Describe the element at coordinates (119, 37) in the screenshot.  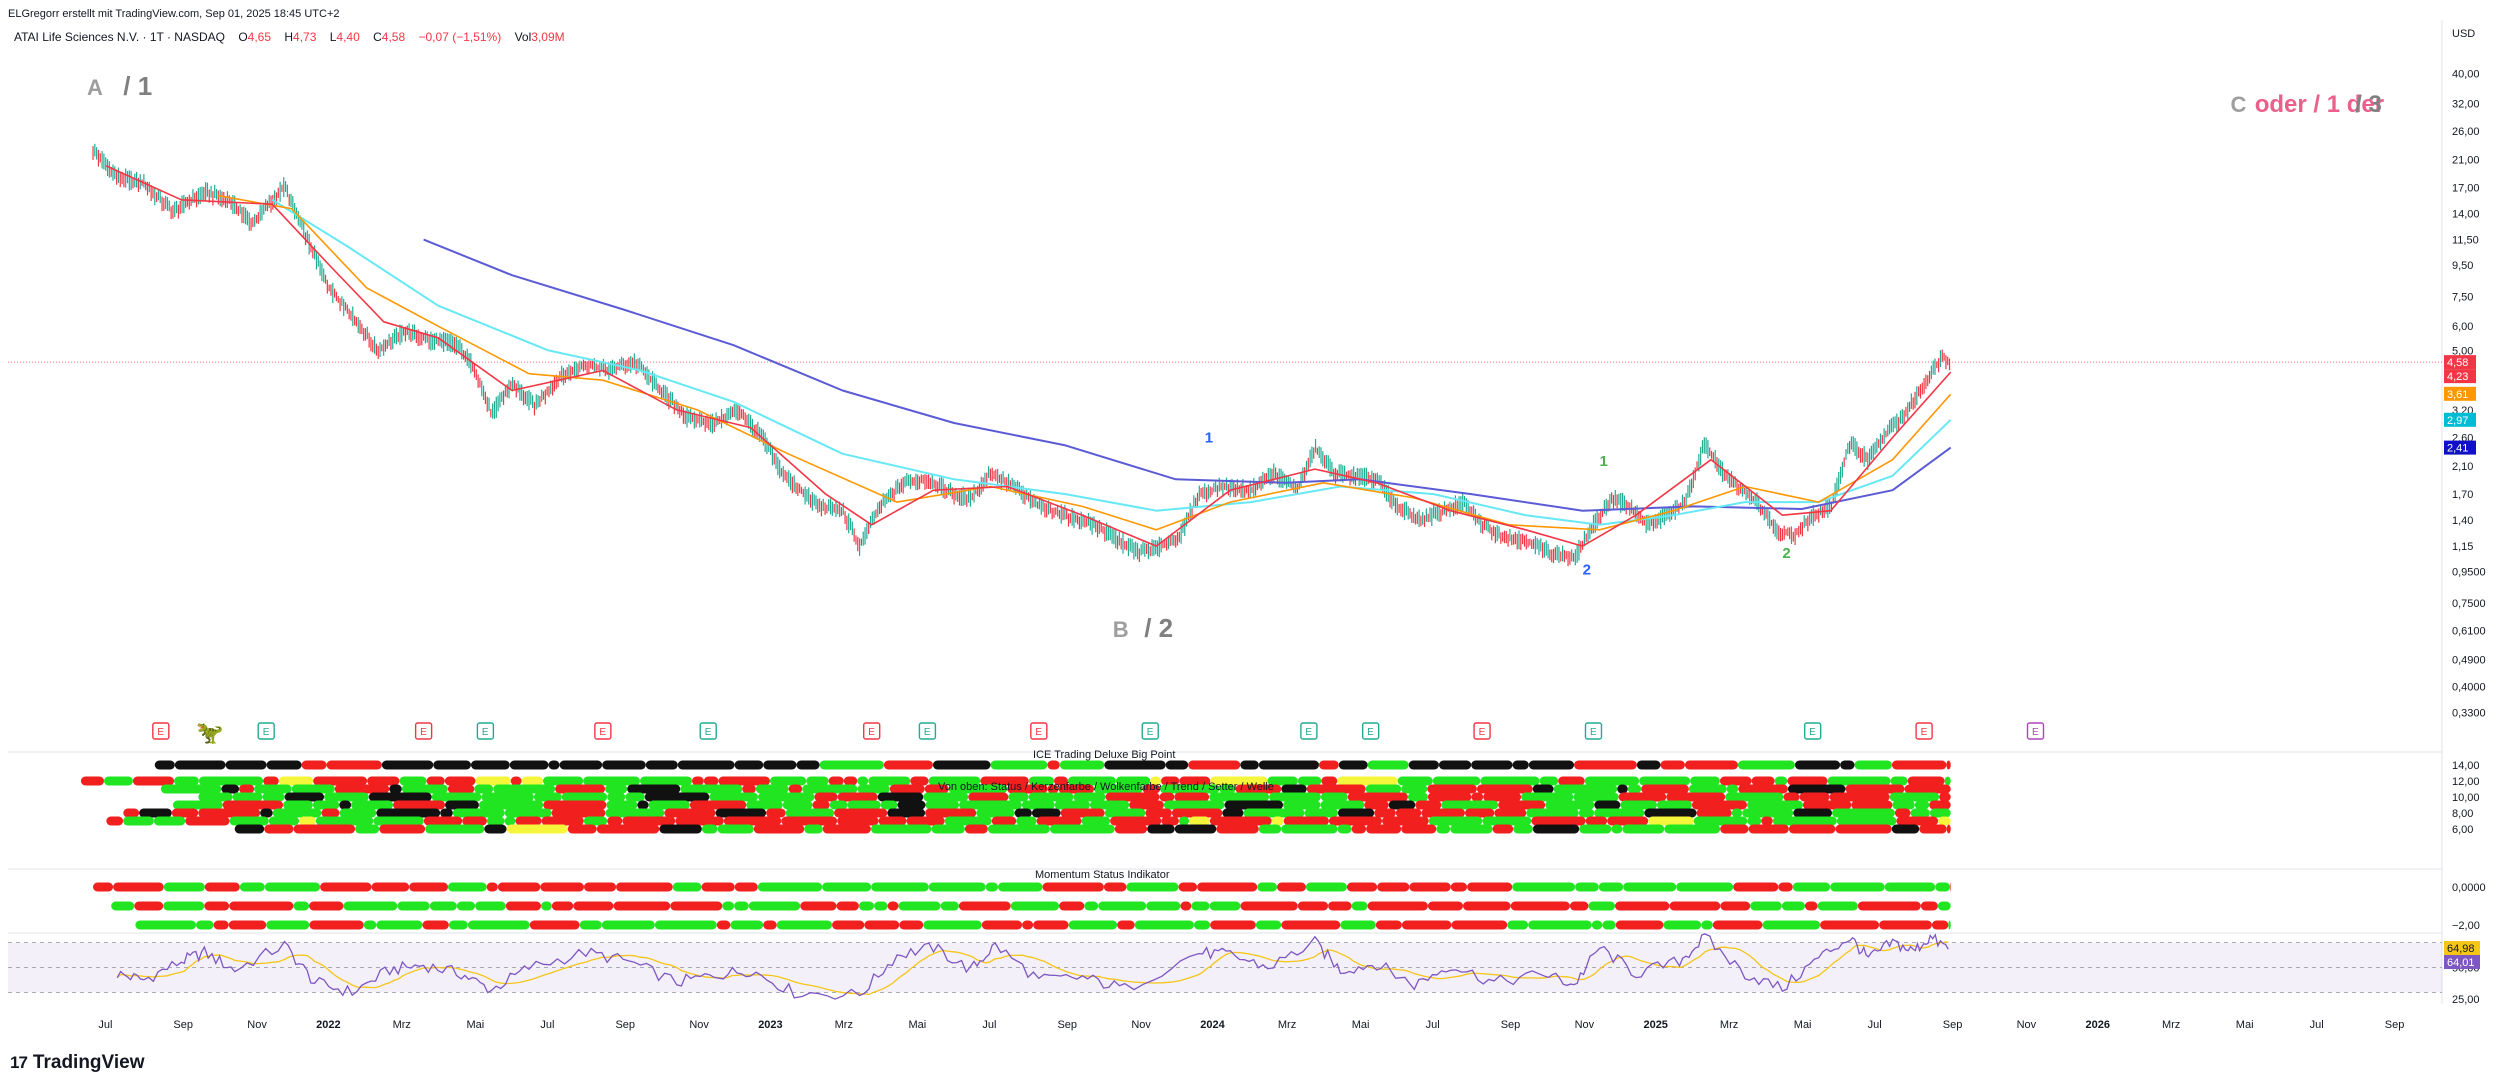
I see `symbol-title: ATAI Life Sciences N.V. · 1T · NASDAQ` at that location.